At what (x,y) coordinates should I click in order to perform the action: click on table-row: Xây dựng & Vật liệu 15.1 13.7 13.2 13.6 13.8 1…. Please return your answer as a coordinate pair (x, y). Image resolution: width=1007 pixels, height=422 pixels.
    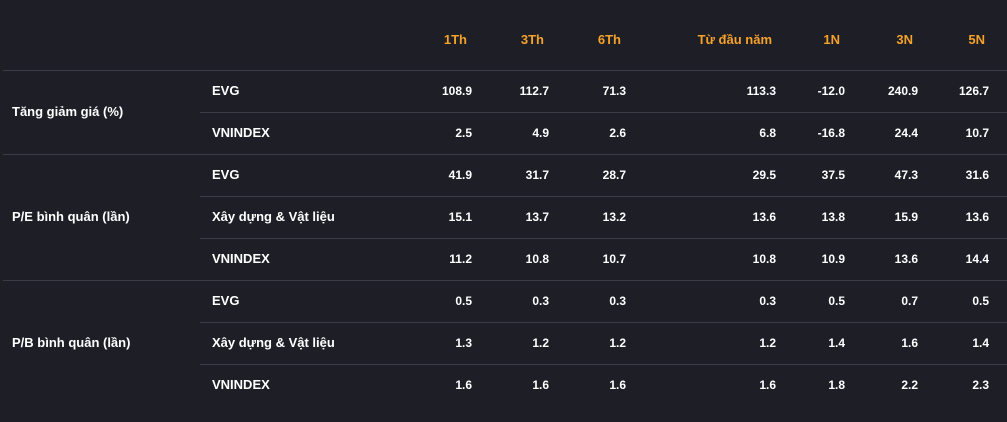
    Looking at the image, I should click on (503, 217).